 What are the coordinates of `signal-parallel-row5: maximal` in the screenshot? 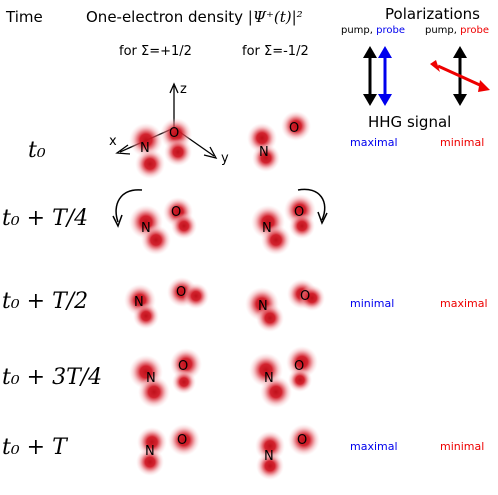 It's located at (374, 446).